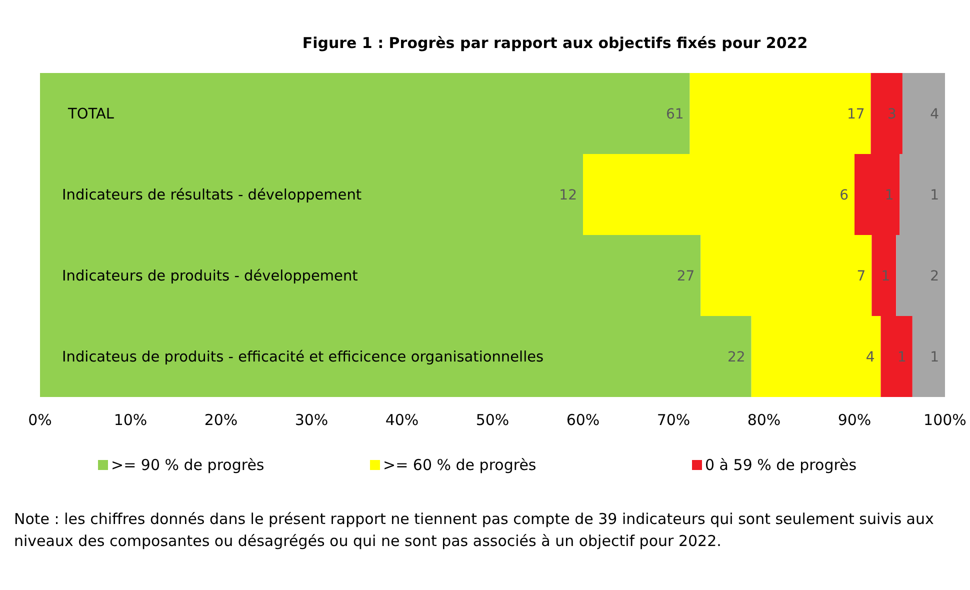 This screenshot has height=590, width=970. I want to click on annotation: 3, so click(892, 114).